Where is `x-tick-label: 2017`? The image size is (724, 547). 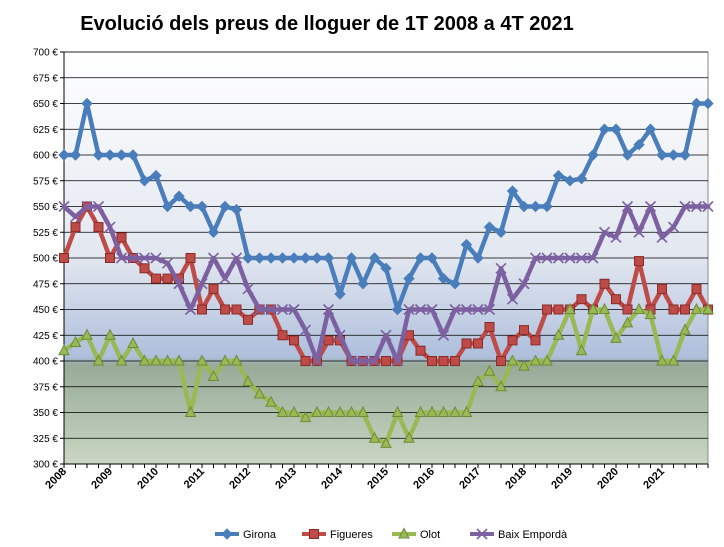 x-tick-label: 2017 is located at coordinates (470, 479).